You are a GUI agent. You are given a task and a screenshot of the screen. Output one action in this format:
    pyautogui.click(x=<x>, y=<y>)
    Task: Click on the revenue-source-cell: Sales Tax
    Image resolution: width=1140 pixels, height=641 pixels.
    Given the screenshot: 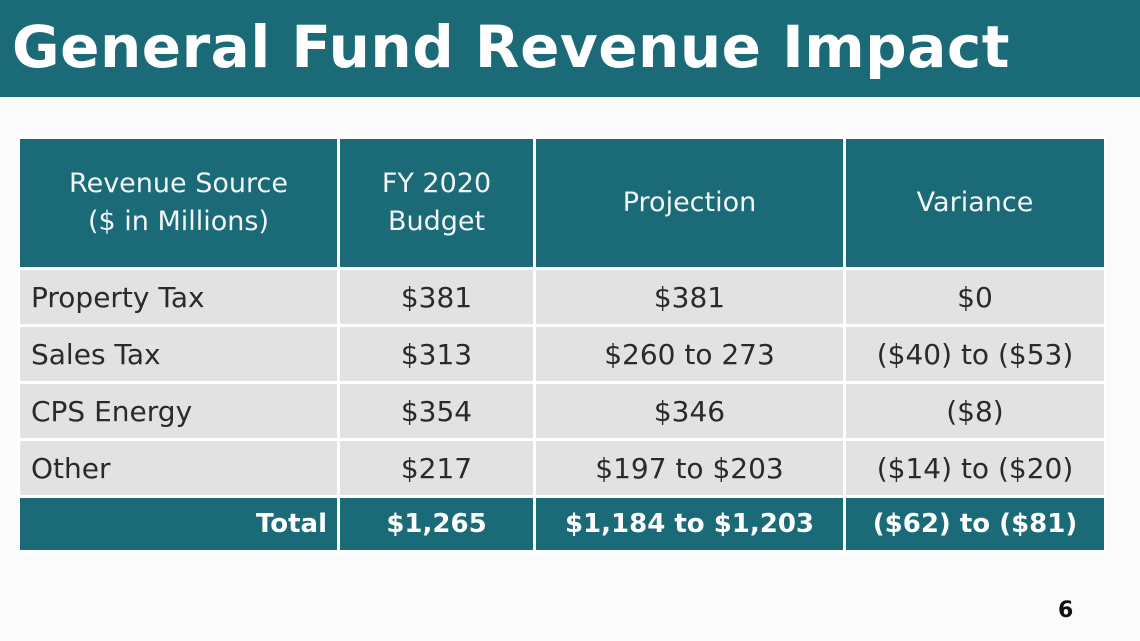 What is the action you would take?
    pyautogui.click(x=178, y=354)
    